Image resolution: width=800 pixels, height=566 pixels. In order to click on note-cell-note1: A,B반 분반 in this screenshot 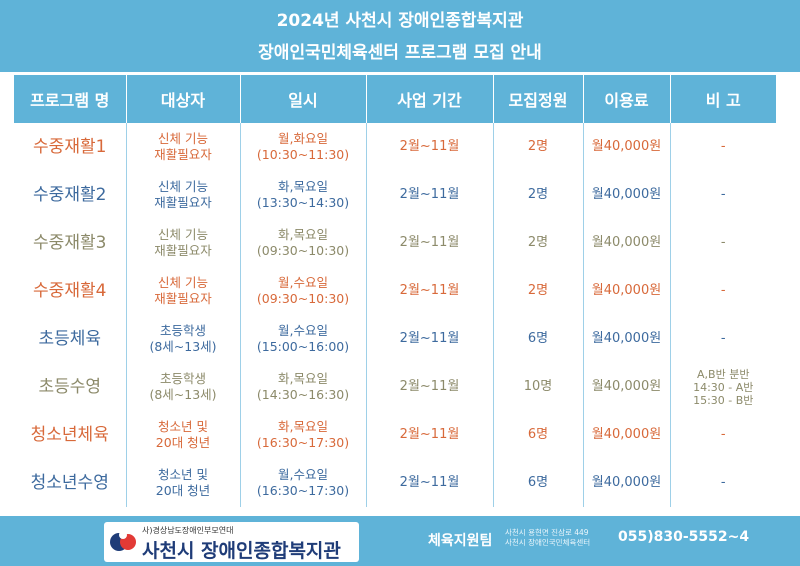, I will do `click(723, 374)`.